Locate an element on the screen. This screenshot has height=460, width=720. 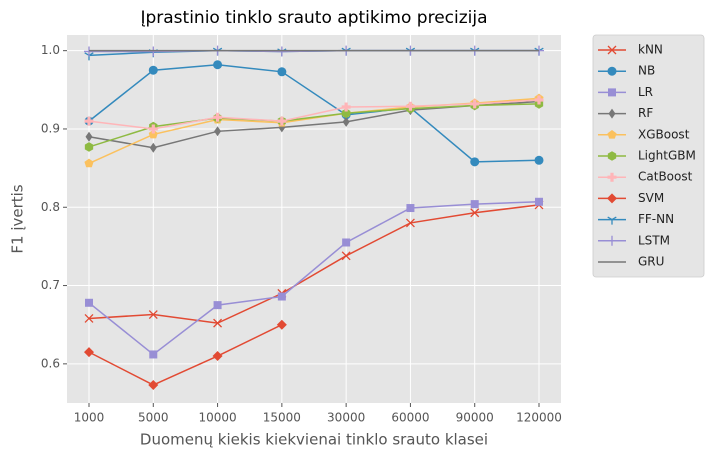
x-tick-label: 60000 is located at coordinates (410, 418).